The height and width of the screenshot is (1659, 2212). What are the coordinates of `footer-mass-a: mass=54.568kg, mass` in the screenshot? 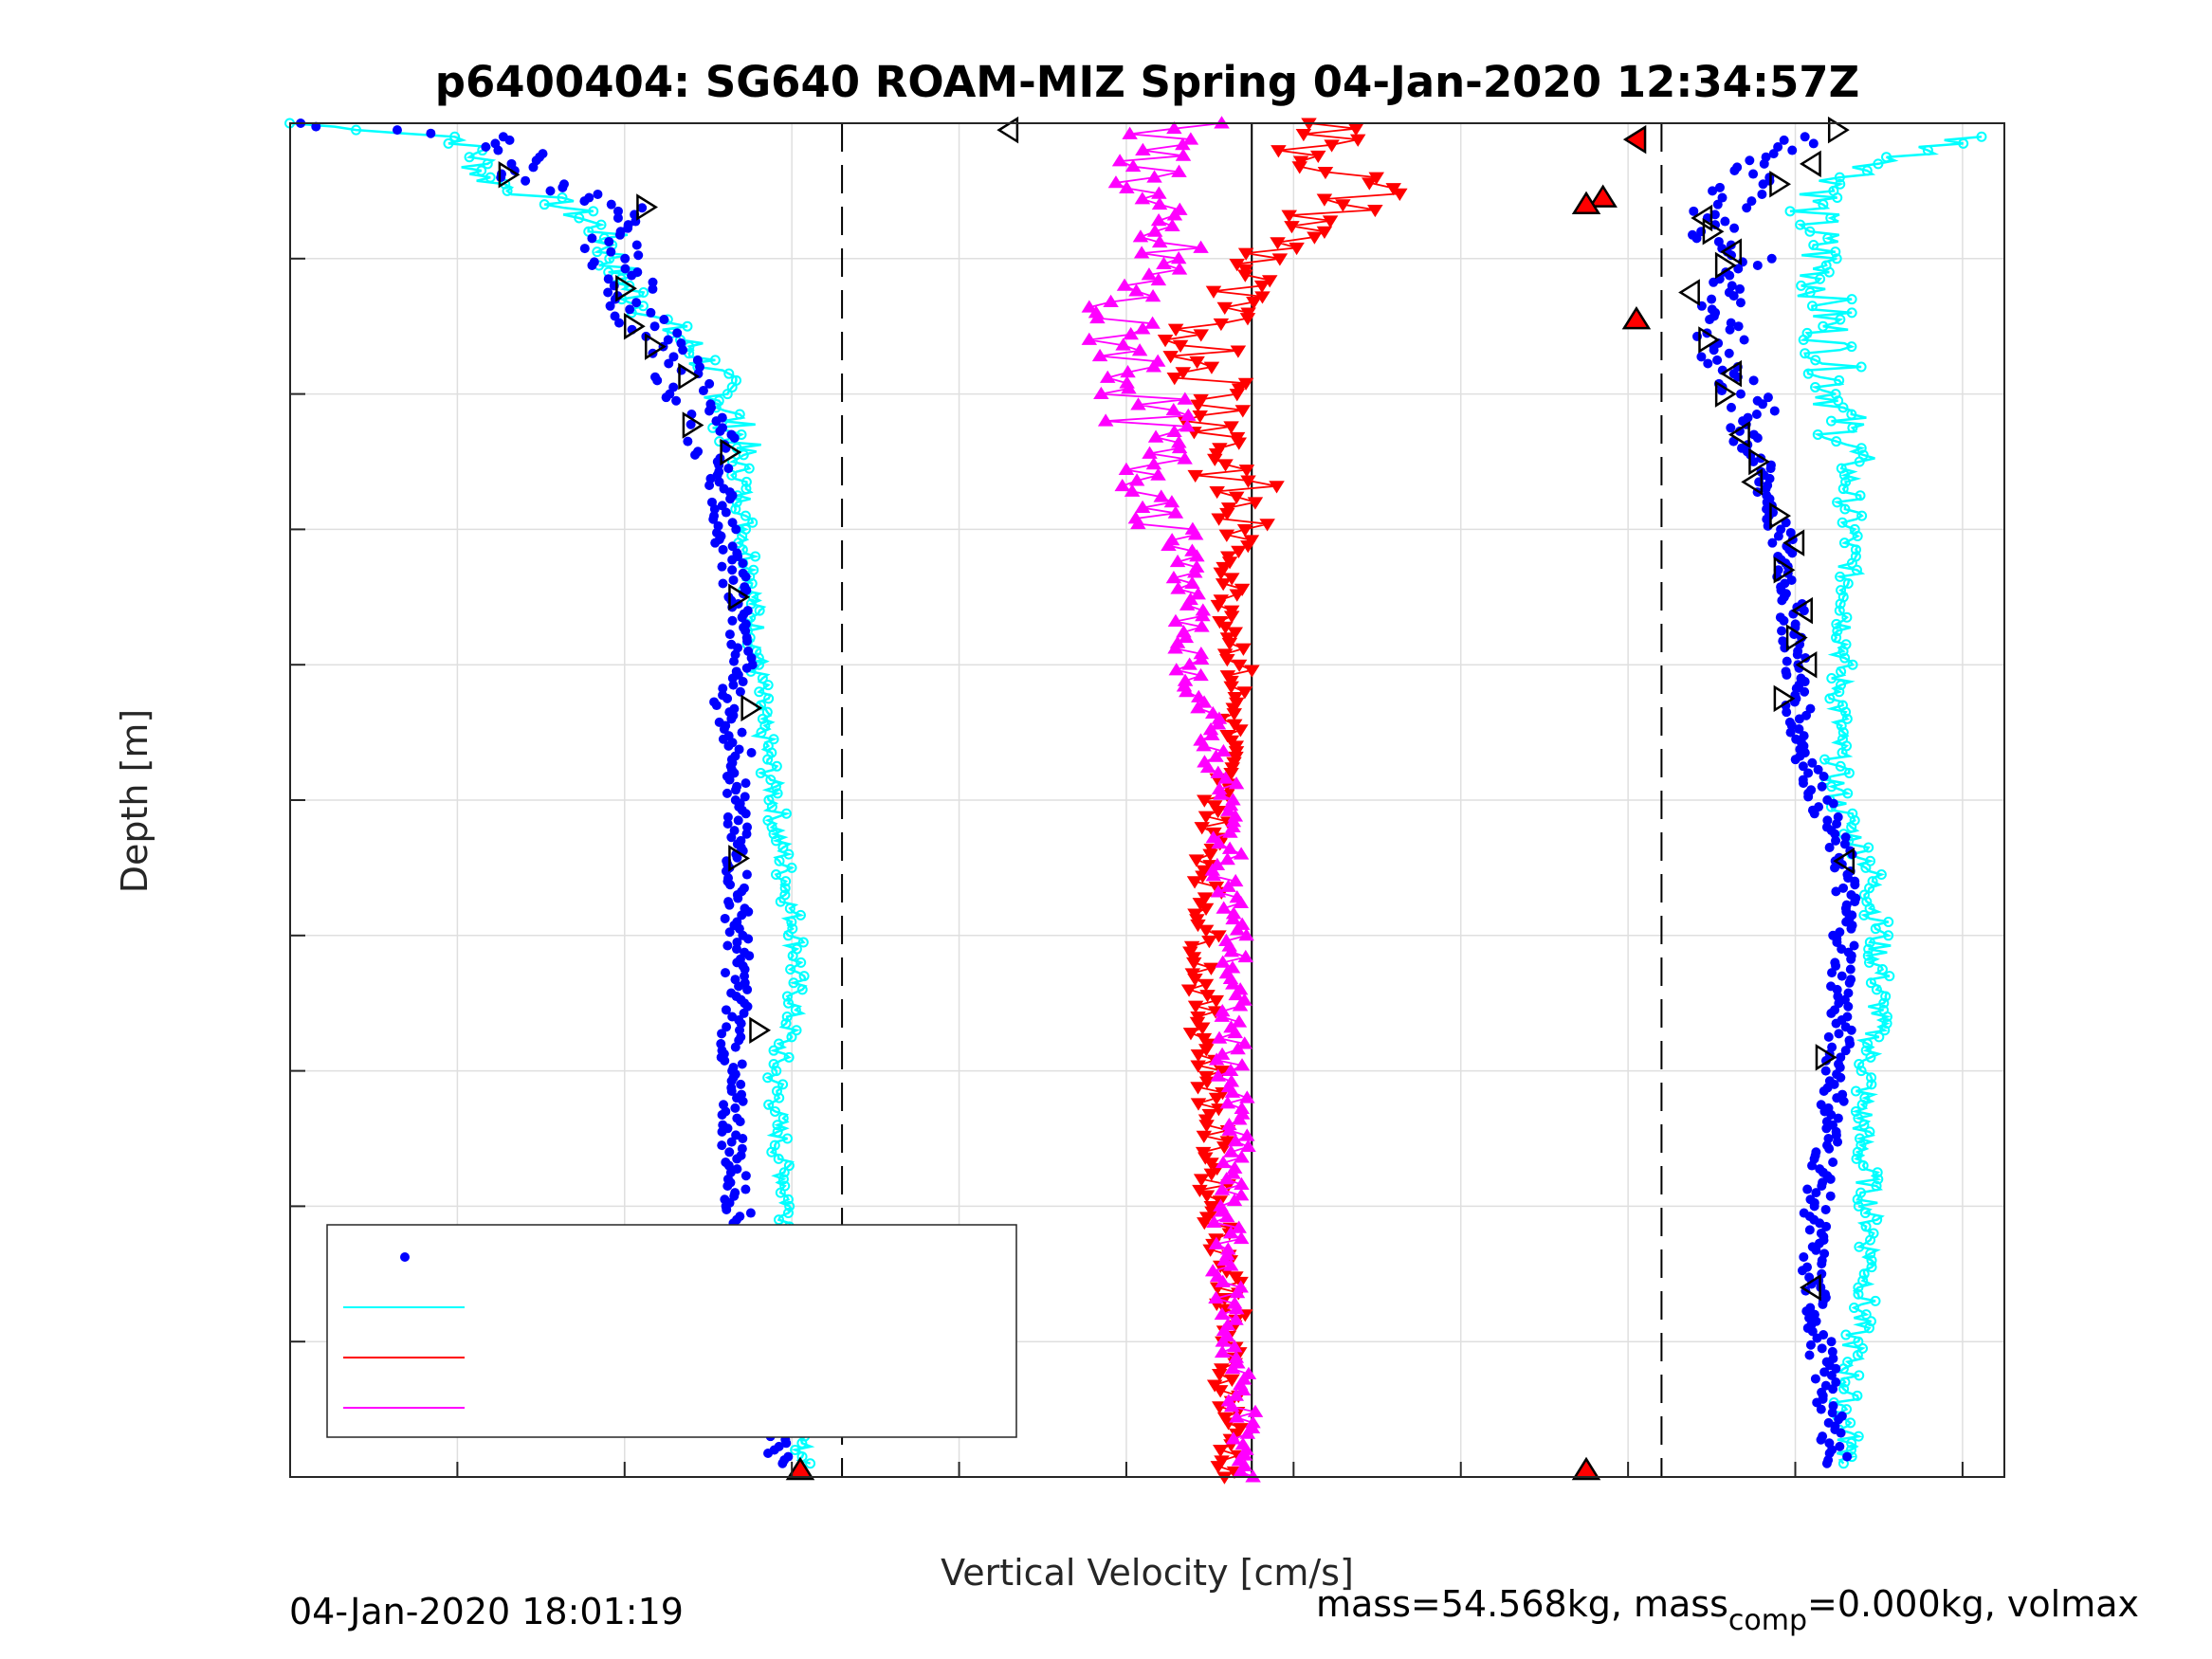 It's located at (1522, 1604).